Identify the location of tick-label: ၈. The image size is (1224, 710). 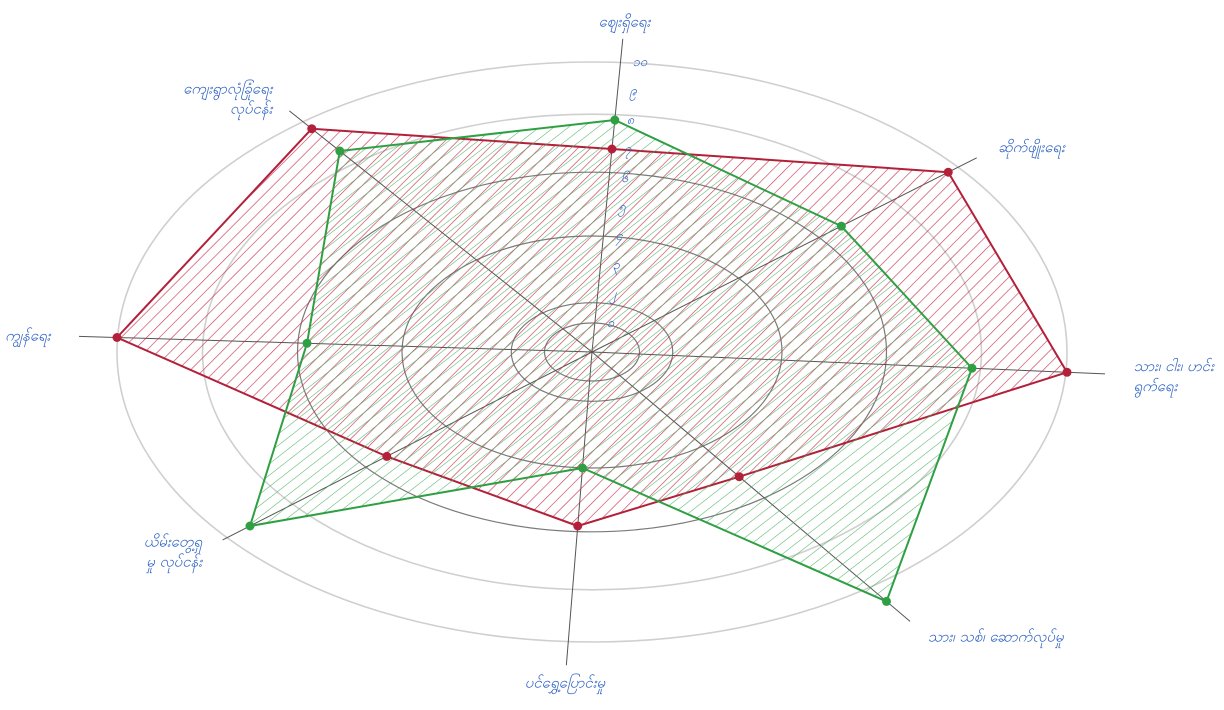
(631, 120).